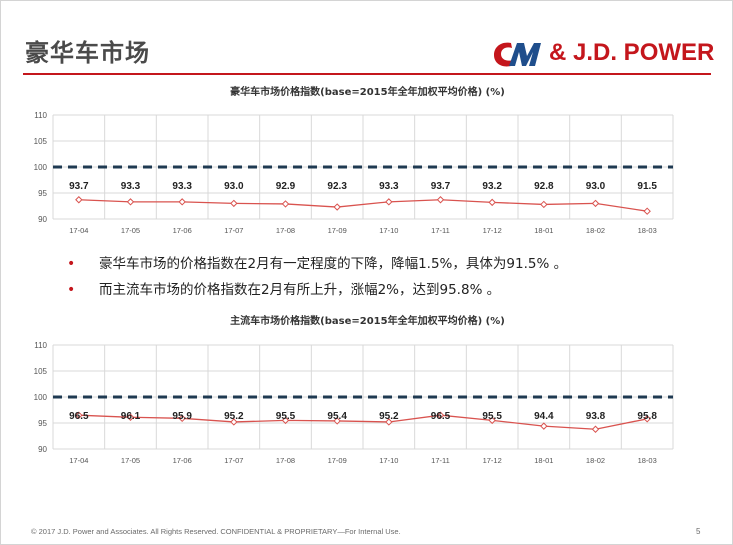 This screenshot has width=733, height=545. I want to click on page-number: 5, so click(698, 531).